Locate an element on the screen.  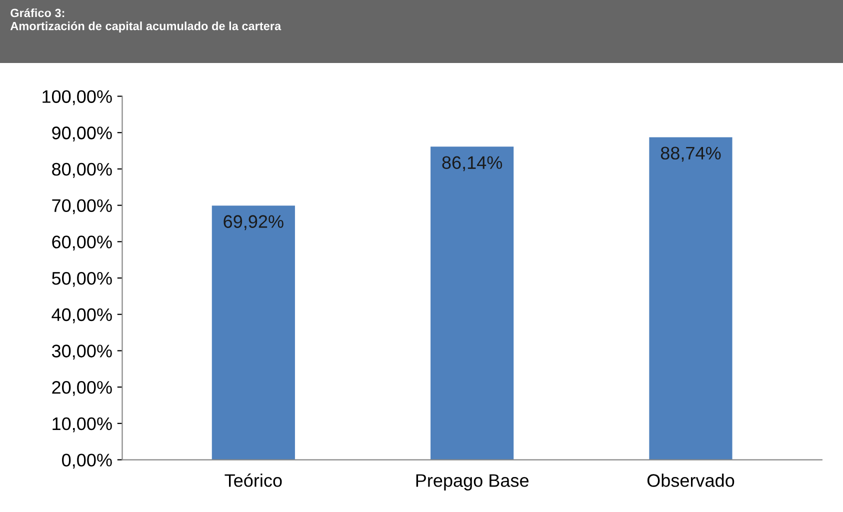
data-label: 86,14% is located at coordinates (472, 164).